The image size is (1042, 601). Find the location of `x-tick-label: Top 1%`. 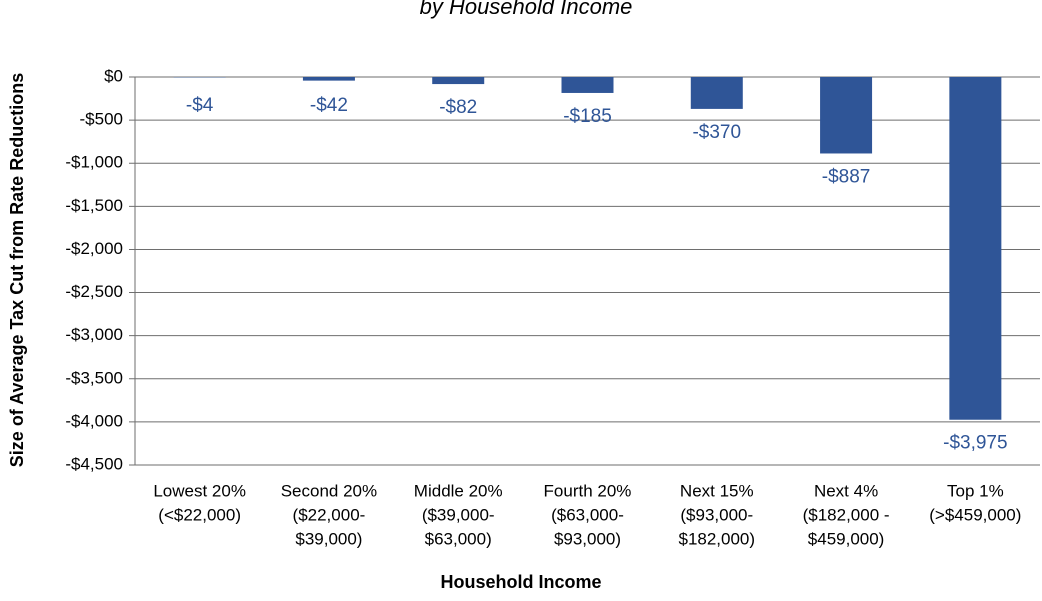

x-tick-label: Top 1% is located at coordinates (975, 490).